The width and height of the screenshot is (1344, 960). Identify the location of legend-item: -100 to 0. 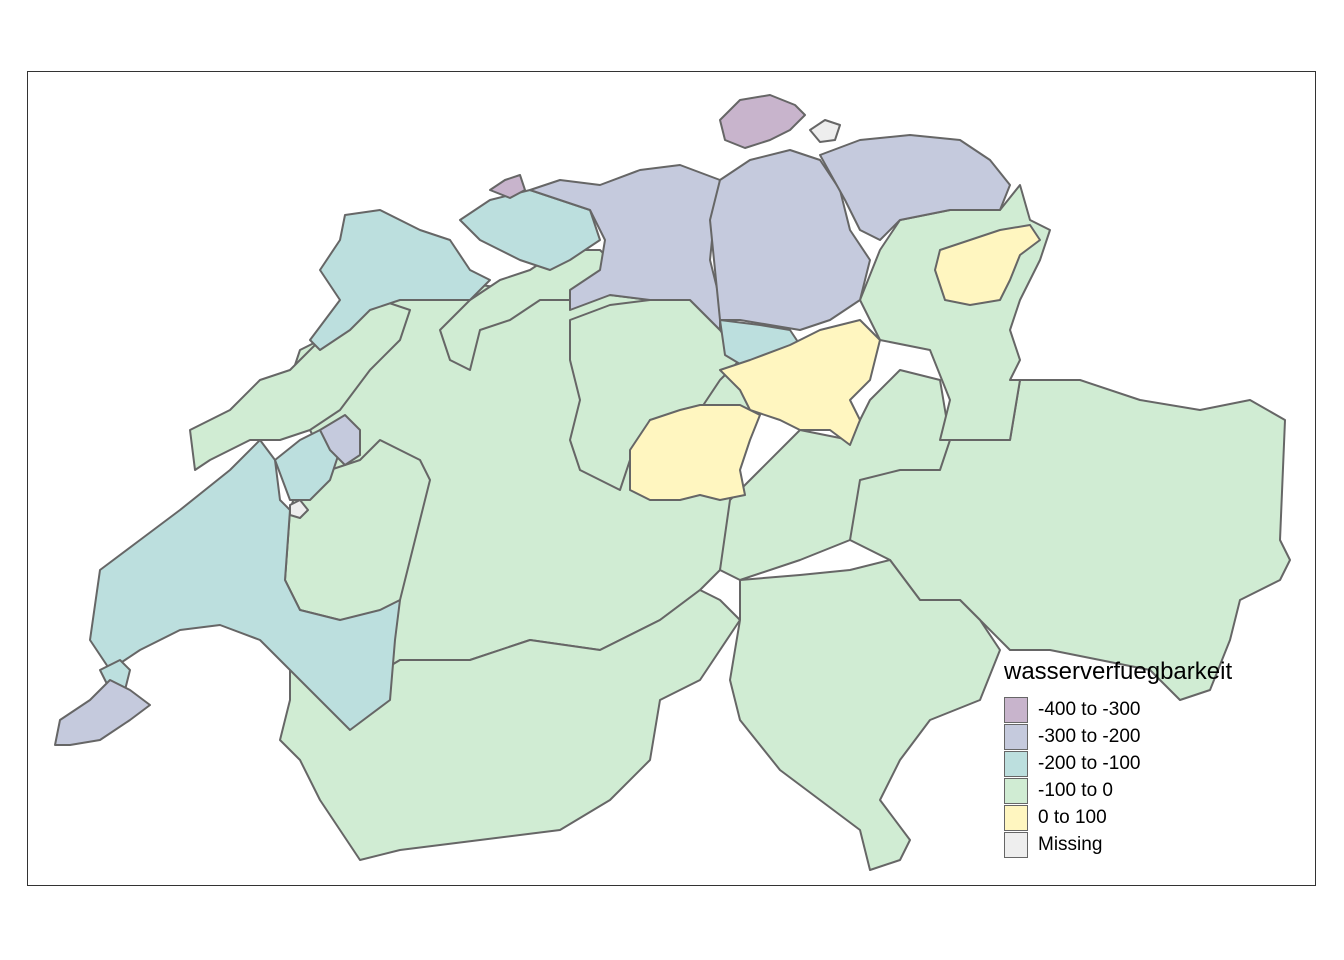
(1118, 790).